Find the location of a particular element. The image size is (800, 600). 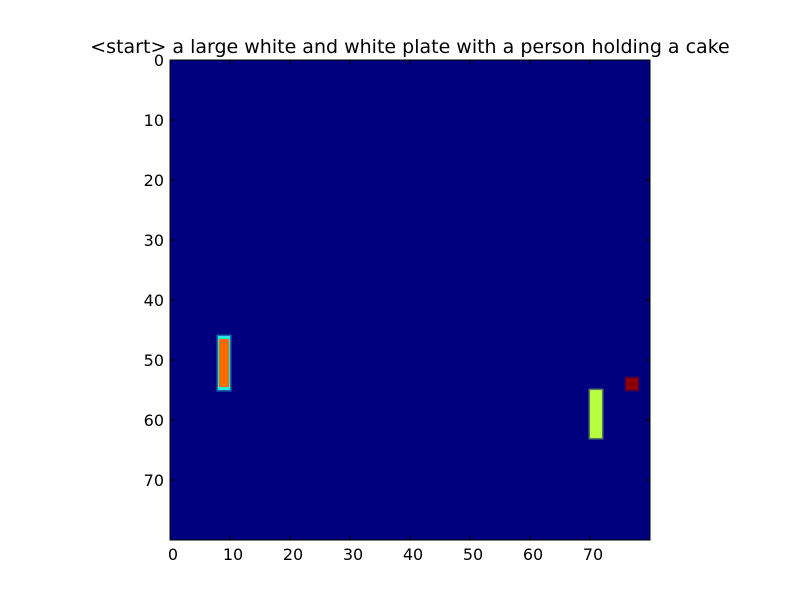

y-tick-label: 10 is located at coordinates (154, 120).